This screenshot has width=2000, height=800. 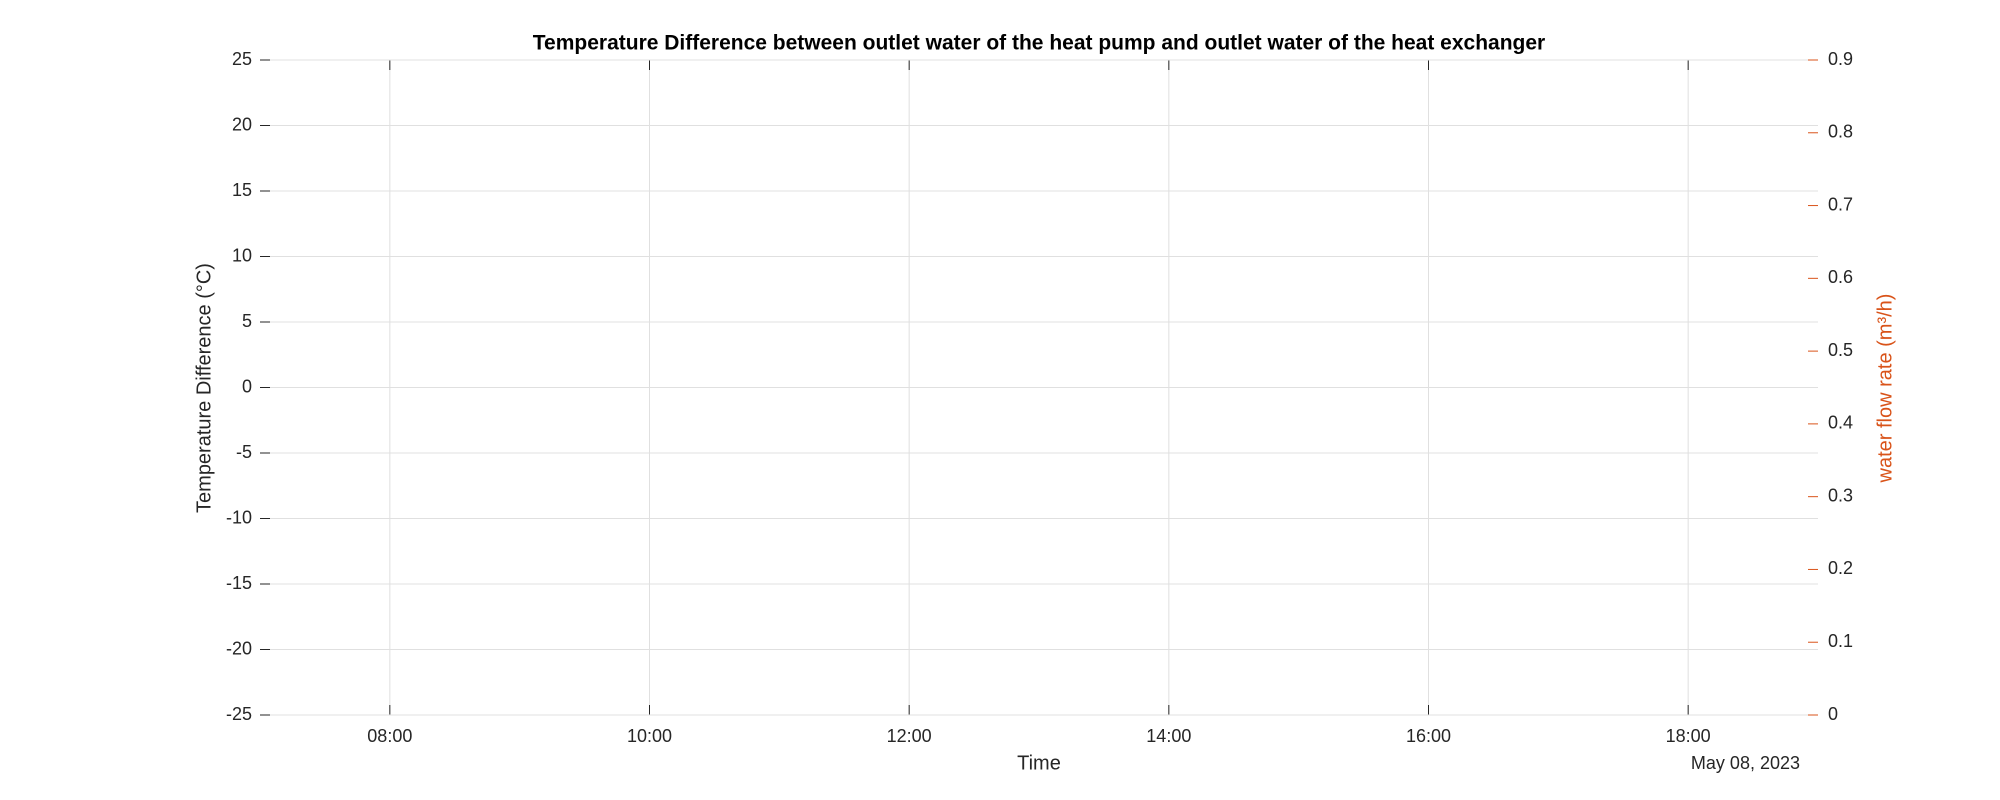 What do you see at coordinates (204, 388) in the screenshot?
I see `y-axis-label: Temperature Difference (°C)` at bounding box center [204, 388].